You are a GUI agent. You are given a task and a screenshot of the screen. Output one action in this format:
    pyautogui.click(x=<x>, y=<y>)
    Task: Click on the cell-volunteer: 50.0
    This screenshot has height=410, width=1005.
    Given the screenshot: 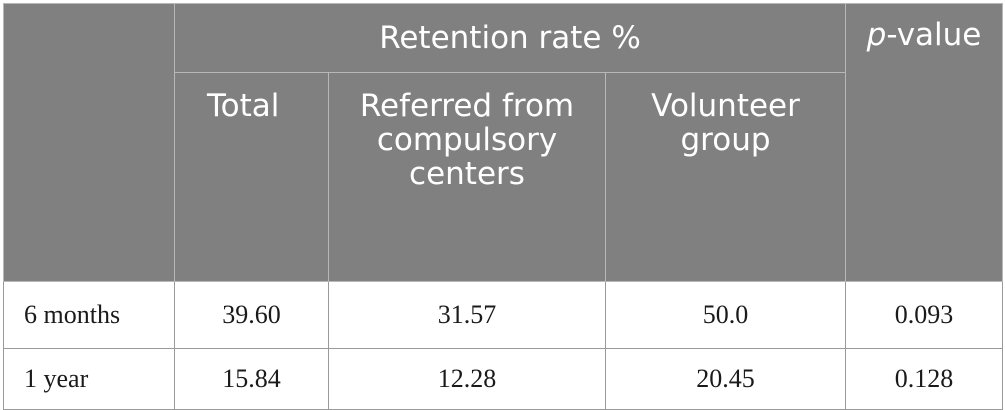 What is the action you would take?
    pyautogui.click(x=725, y=315)
    